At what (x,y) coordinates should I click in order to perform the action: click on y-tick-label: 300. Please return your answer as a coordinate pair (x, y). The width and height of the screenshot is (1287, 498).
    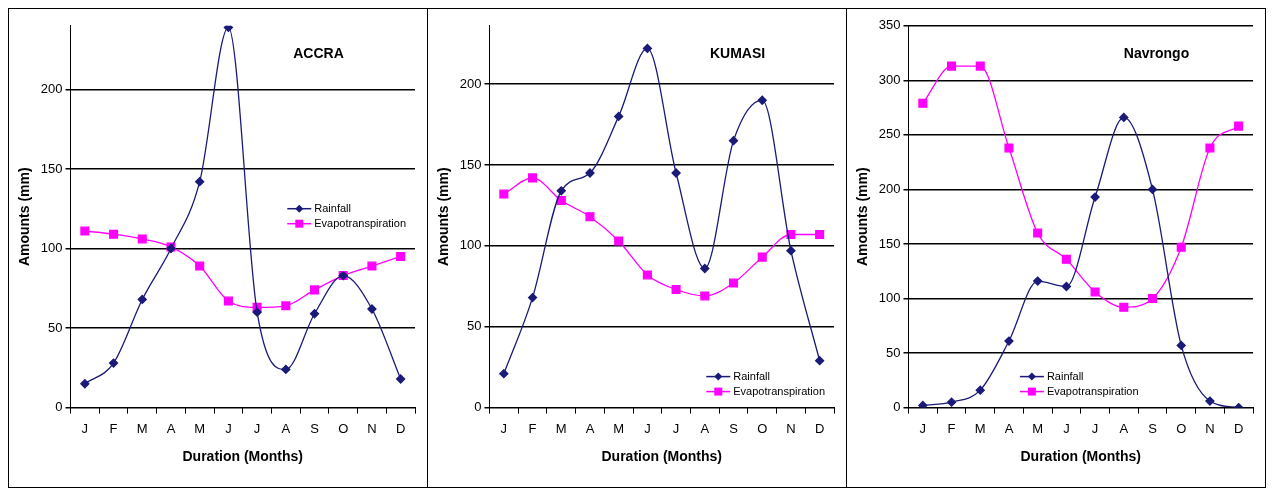
    Looking at the image, I should click on (889, 79).